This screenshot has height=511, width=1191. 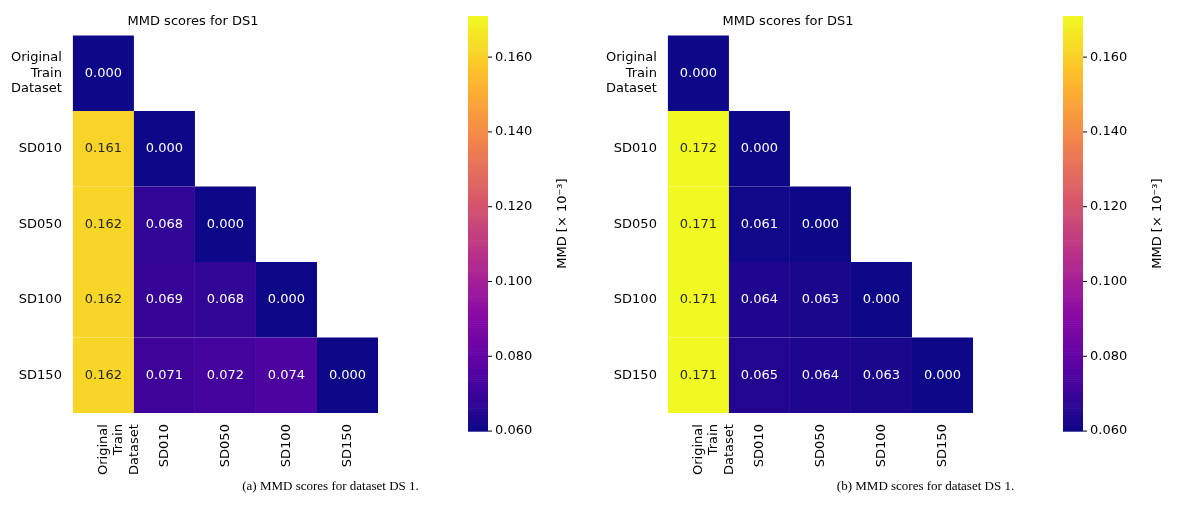 What do you see at coordinates (286, 374) in the screenshot?
I see `data-label: 0.074` at bounding box center [286, 374].